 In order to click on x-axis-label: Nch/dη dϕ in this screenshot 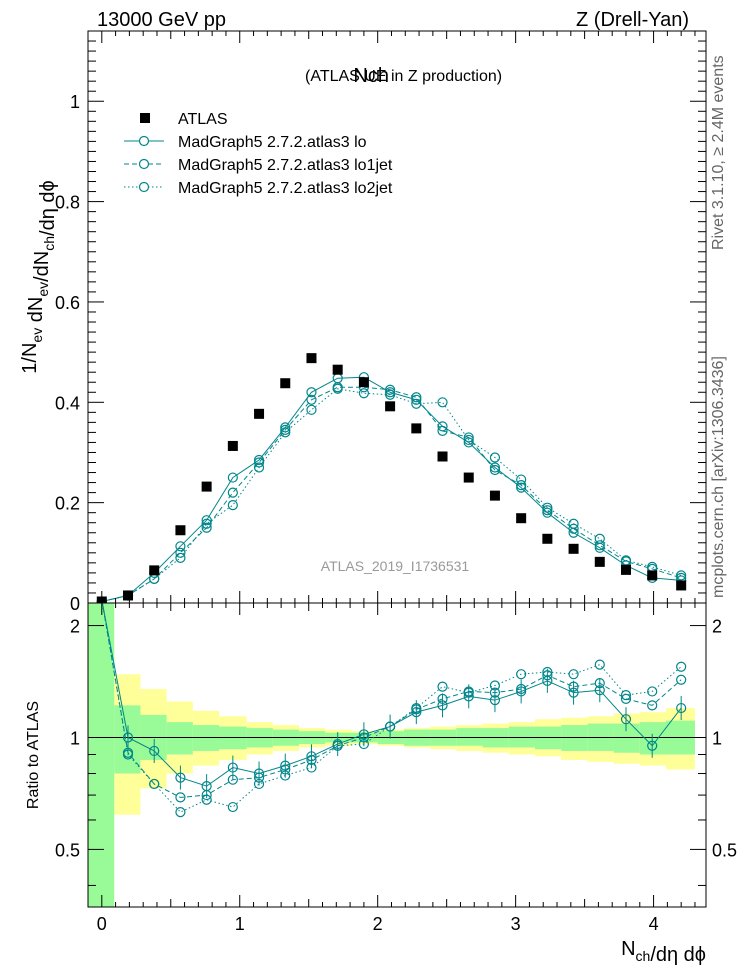, I will do `click(663, 952)`.